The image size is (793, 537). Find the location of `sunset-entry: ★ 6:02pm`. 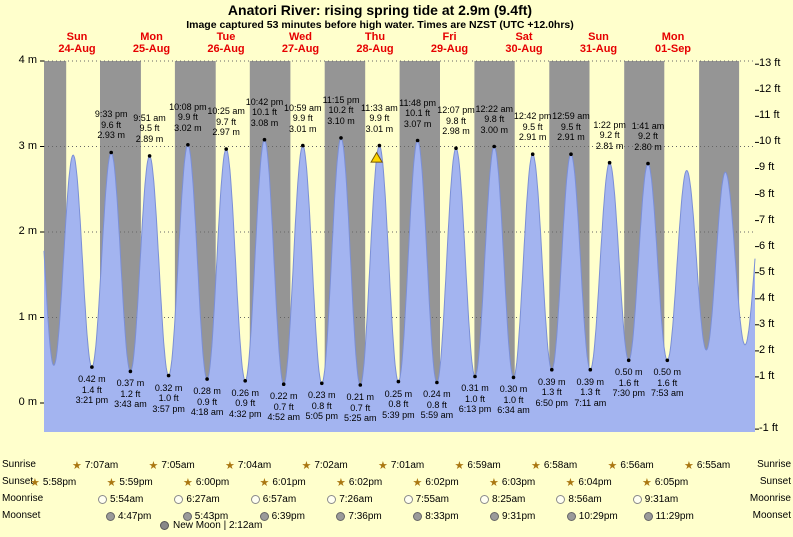

sunset-entry: ★ 6:02pm is located at coordinates (436, 482).